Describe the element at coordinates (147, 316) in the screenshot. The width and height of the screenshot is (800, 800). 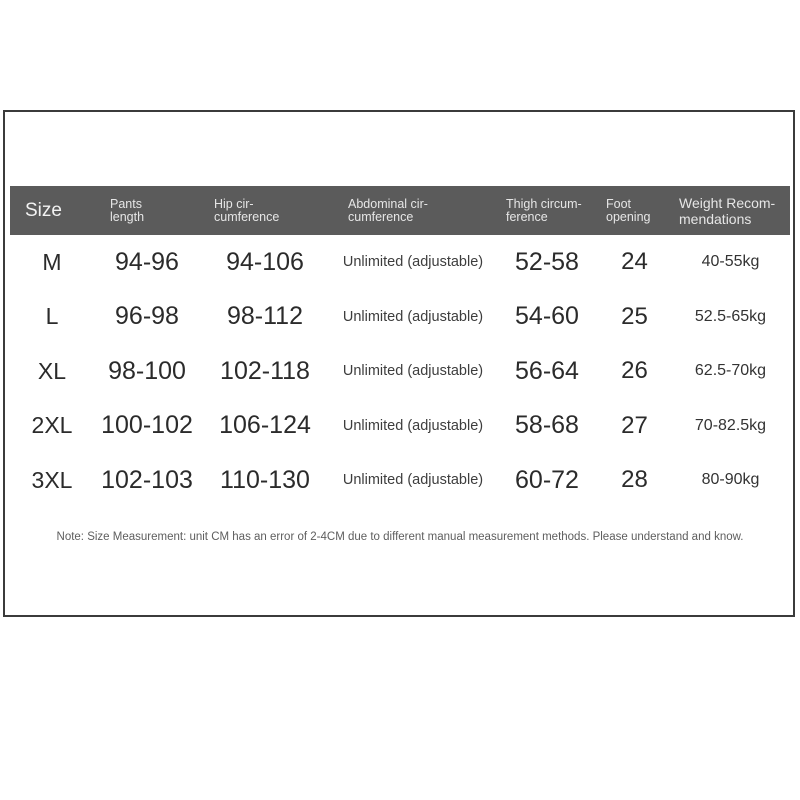
I see `cell-pants-length: 96-98` at that location.